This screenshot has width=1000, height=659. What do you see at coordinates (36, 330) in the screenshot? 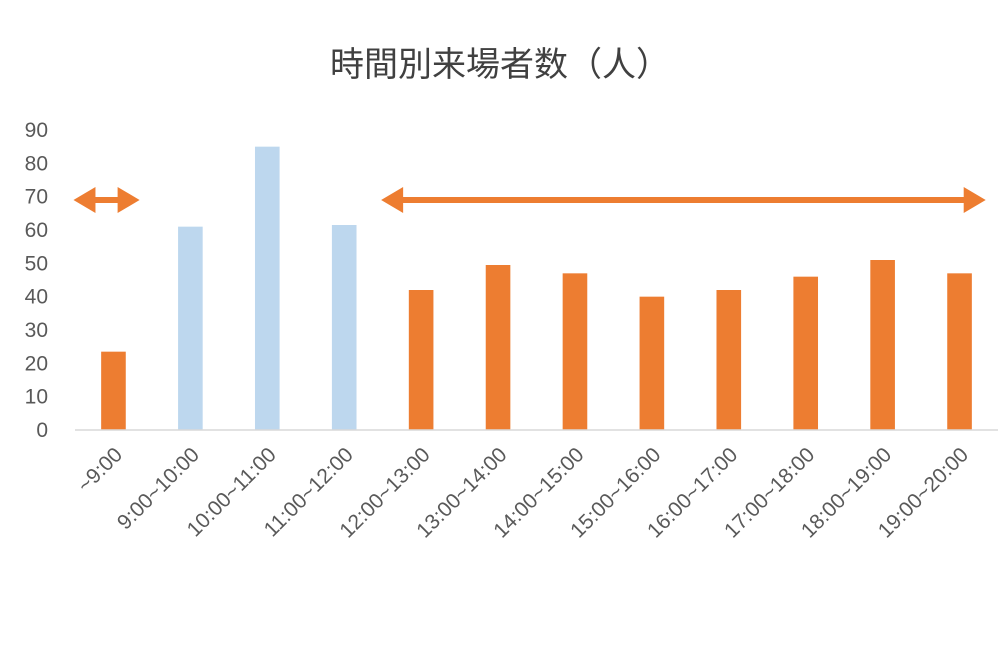
I see `y-tick-label: 30` at bounding box center [36, 330].